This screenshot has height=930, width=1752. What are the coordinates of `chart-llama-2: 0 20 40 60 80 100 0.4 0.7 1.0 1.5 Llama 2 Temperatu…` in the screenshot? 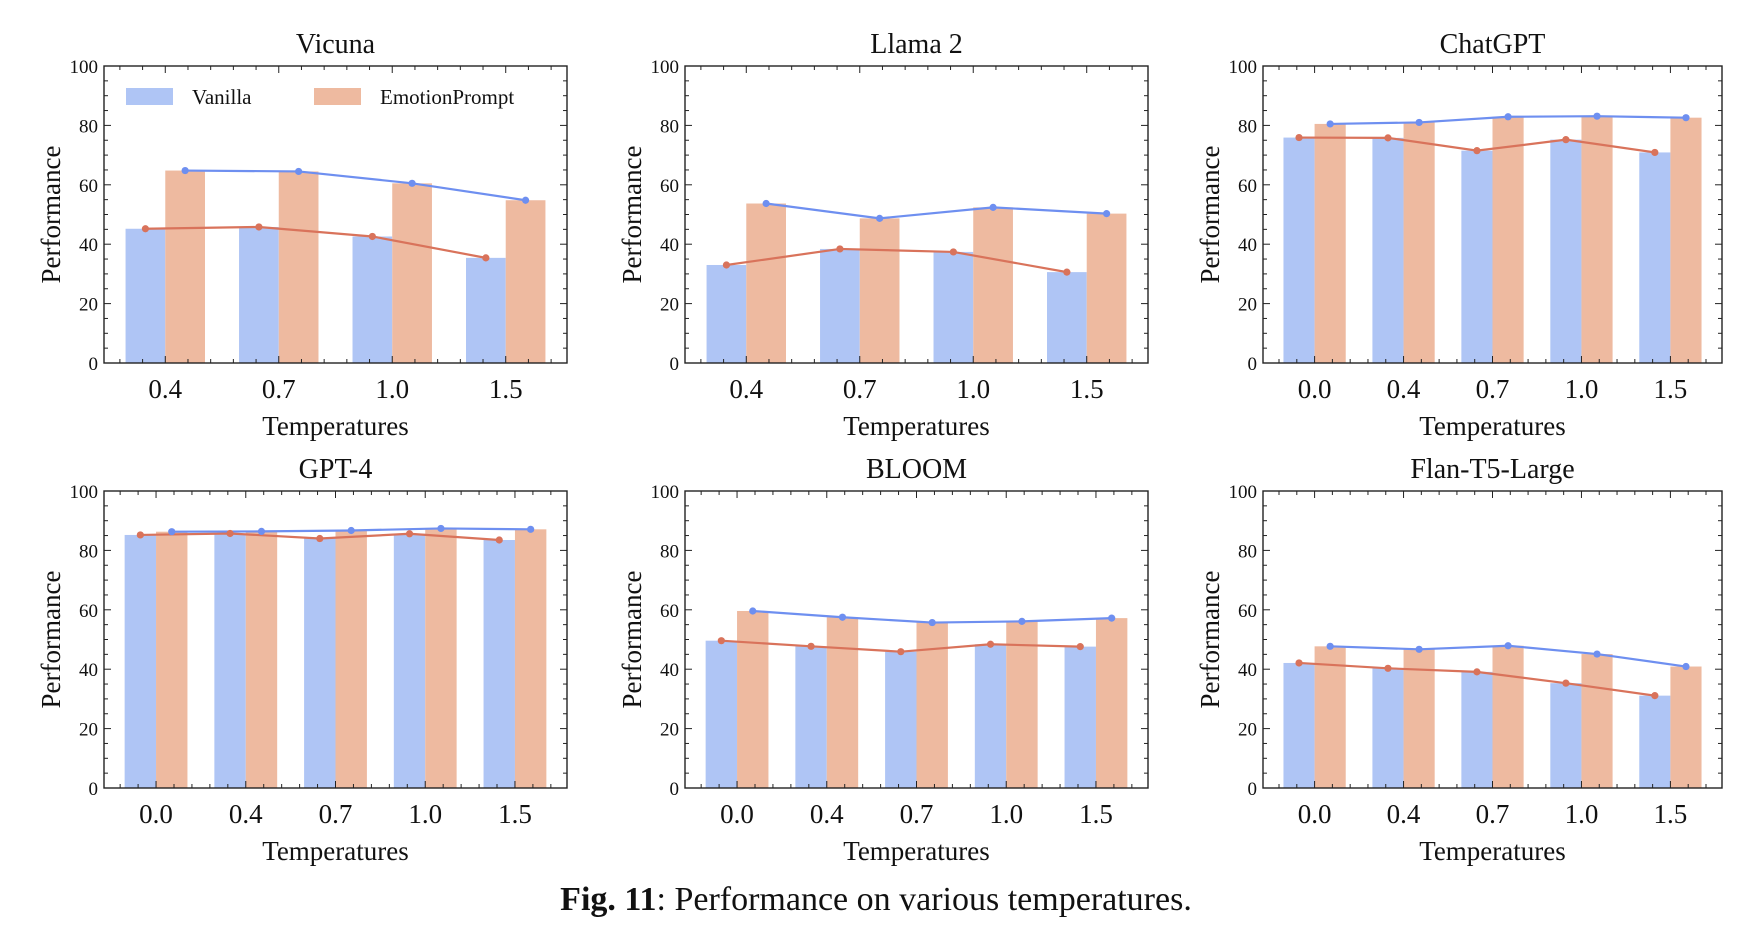 It's located at (883, 235).